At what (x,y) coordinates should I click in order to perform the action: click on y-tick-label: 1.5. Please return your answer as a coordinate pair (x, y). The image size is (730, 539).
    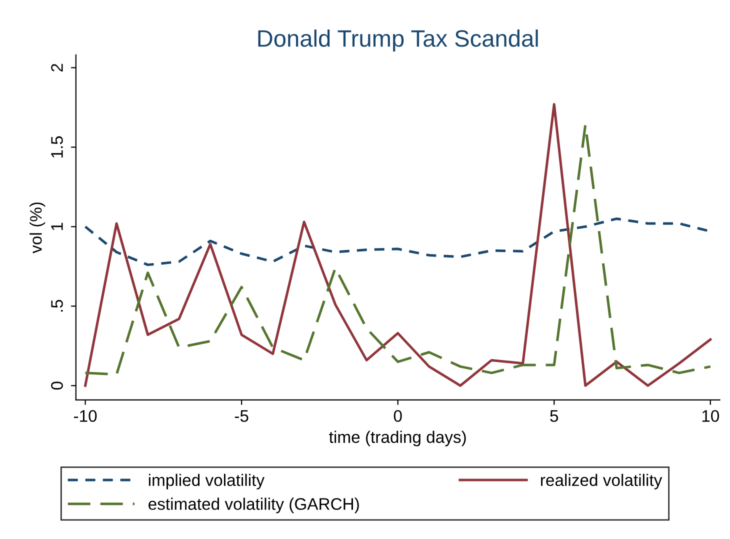
    Looking at the image, I should click on (57, 147).